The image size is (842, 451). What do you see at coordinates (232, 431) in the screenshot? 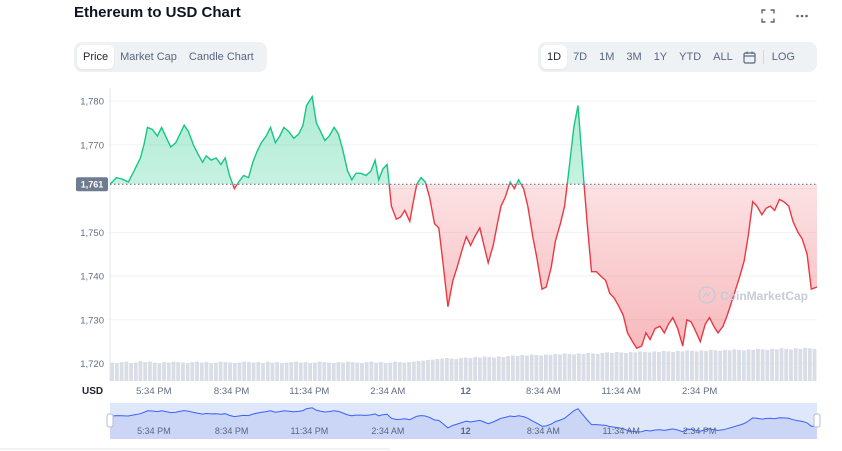
I see `navigator-tick-label: 8:34 PM` at bounding box center [232, 431].